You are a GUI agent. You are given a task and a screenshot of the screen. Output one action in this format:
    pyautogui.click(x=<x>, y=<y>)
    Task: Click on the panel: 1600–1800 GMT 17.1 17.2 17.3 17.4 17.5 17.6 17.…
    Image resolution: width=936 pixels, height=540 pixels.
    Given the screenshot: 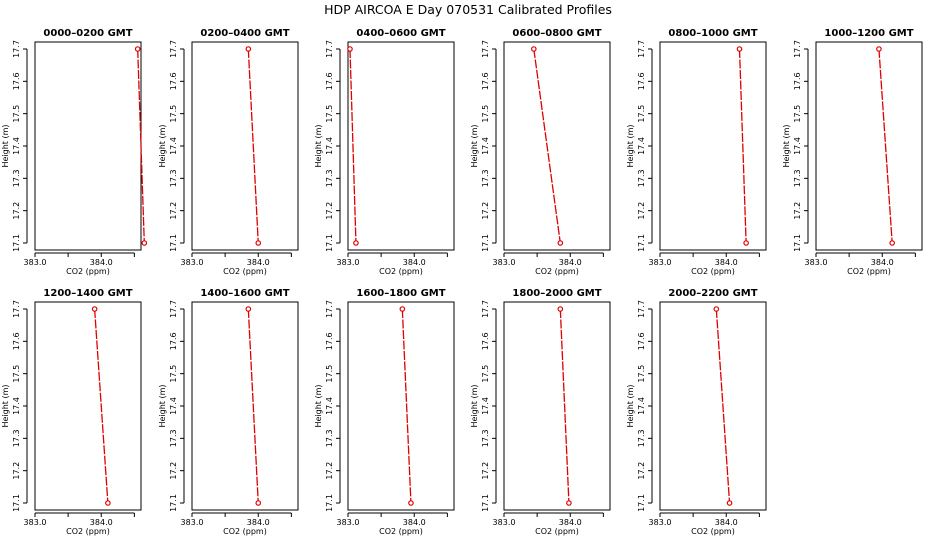 What is the action you would take?
    pyautogui.click(x=384, y=412)
    